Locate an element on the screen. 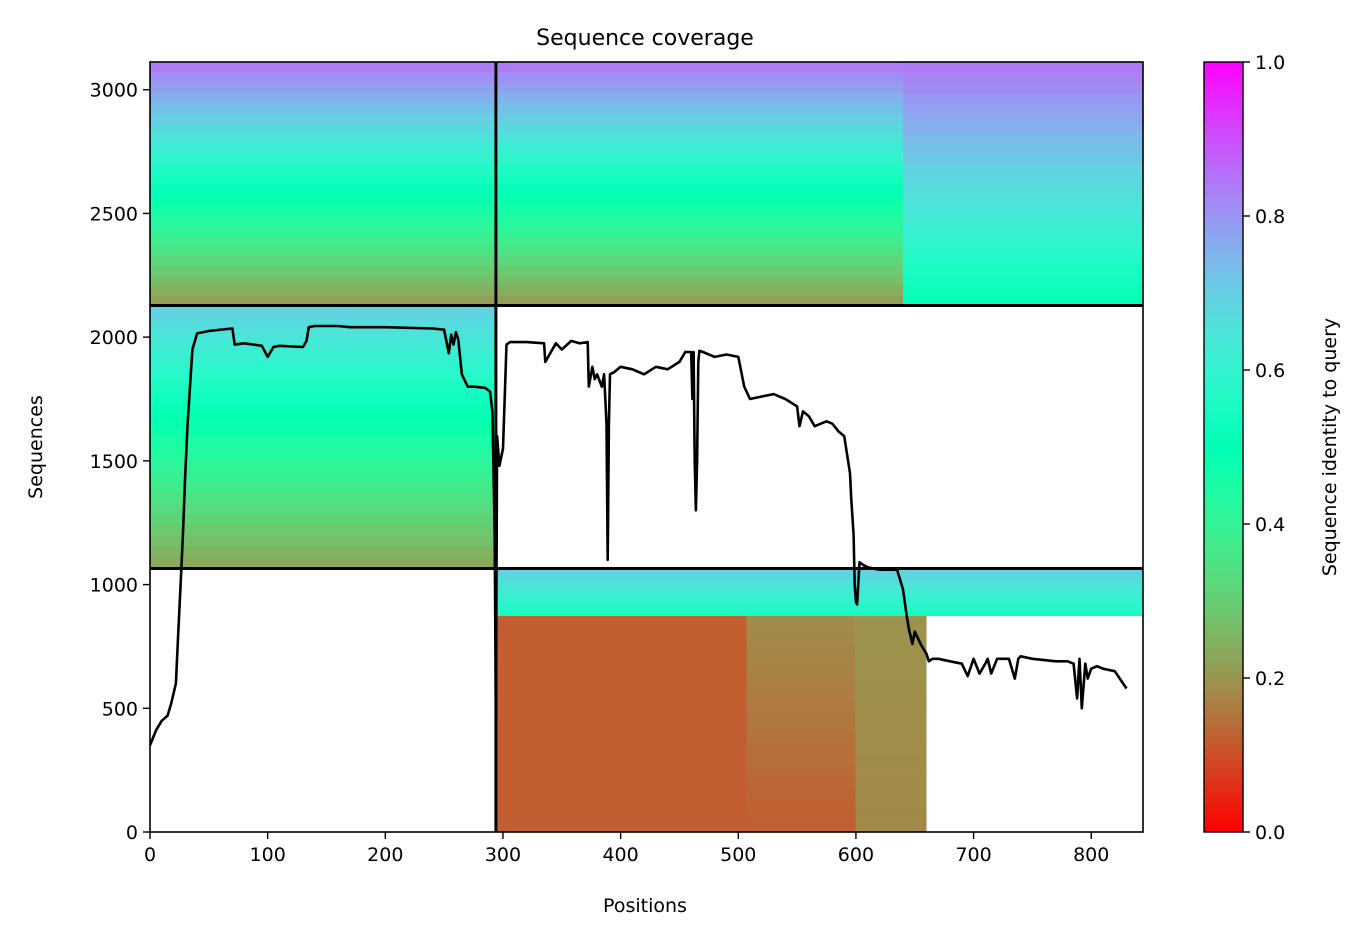  y-tick-label: 1500 is located at coordinates (114, 462).